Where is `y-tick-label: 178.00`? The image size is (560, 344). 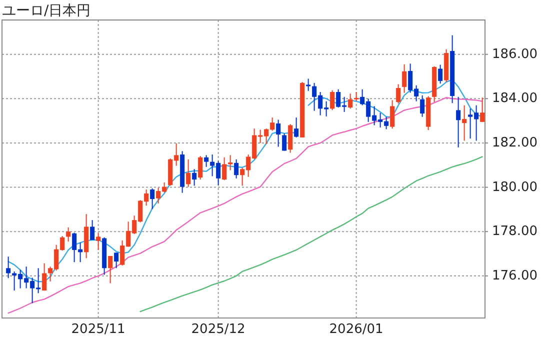 y-tick-label: 178.00 is located at coordinates (515, 232).